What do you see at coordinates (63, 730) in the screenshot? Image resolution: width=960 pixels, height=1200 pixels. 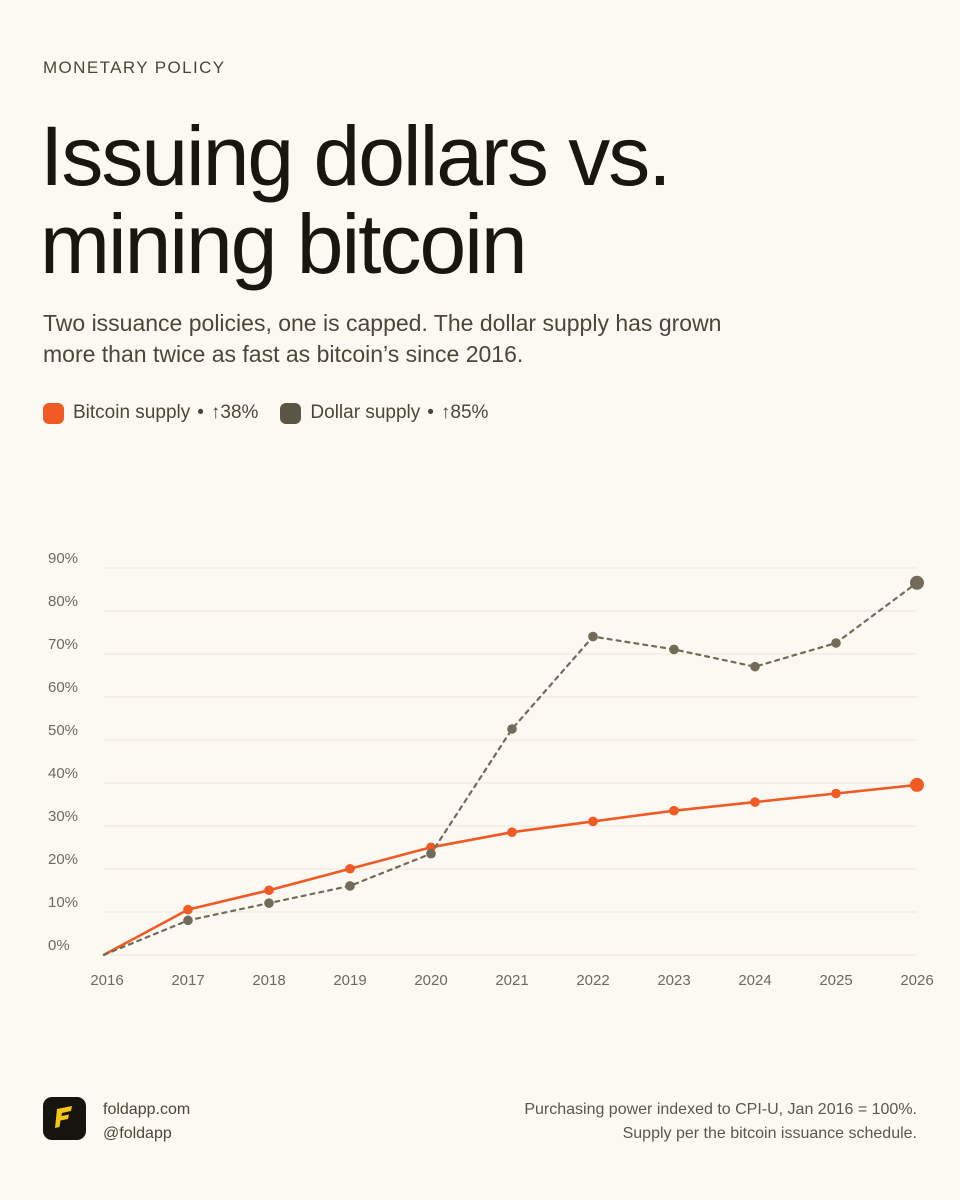 I see `y-tick-label: 50%` at bounding box center [63, 730].